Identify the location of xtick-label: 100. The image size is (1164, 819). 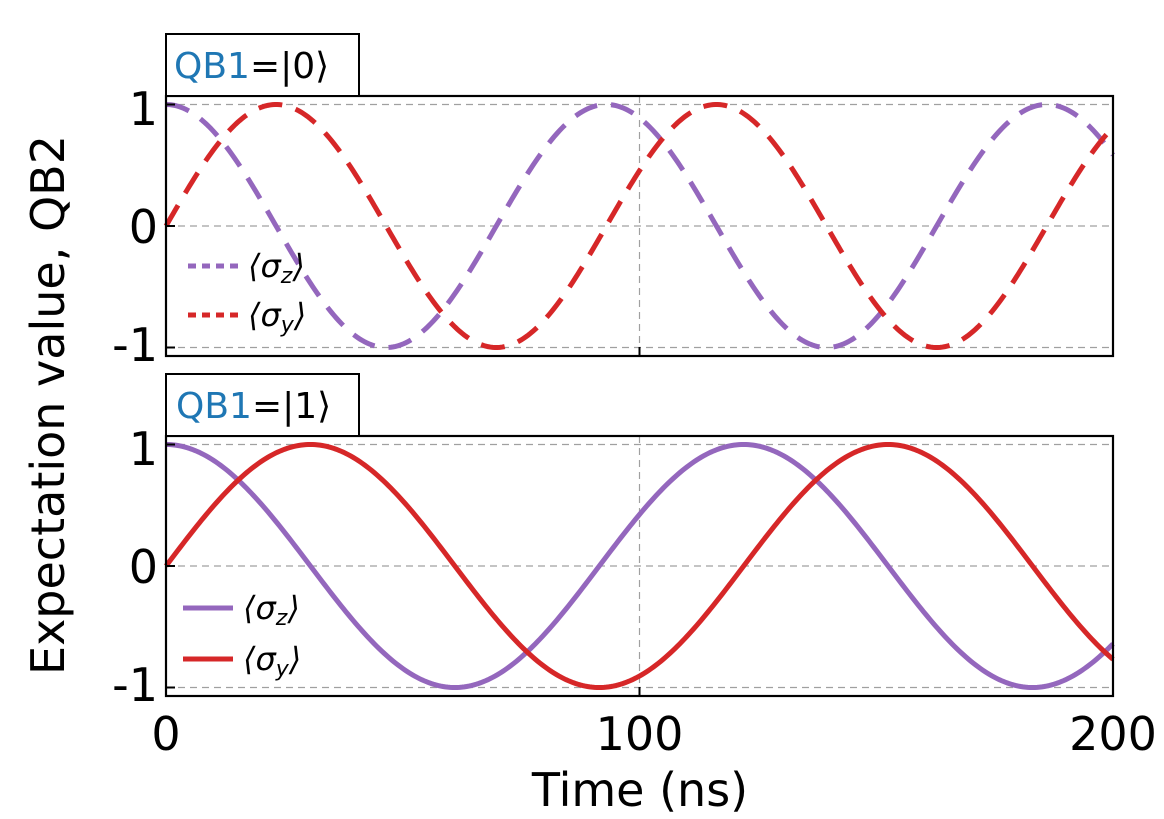
(640, 734).